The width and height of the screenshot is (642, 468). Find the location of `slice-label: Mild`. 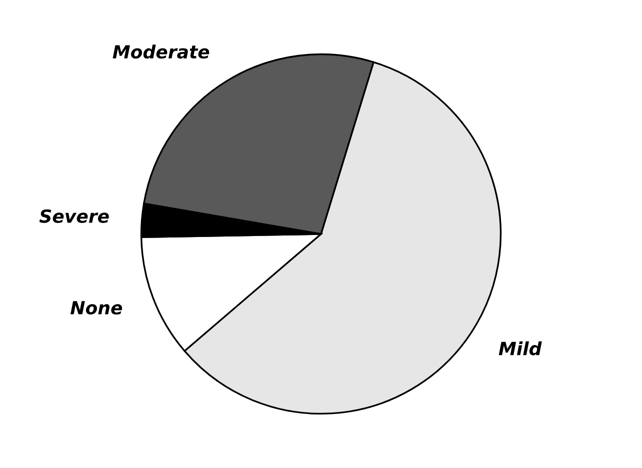

slice-label: Mild is located at coordinates (520, 348).